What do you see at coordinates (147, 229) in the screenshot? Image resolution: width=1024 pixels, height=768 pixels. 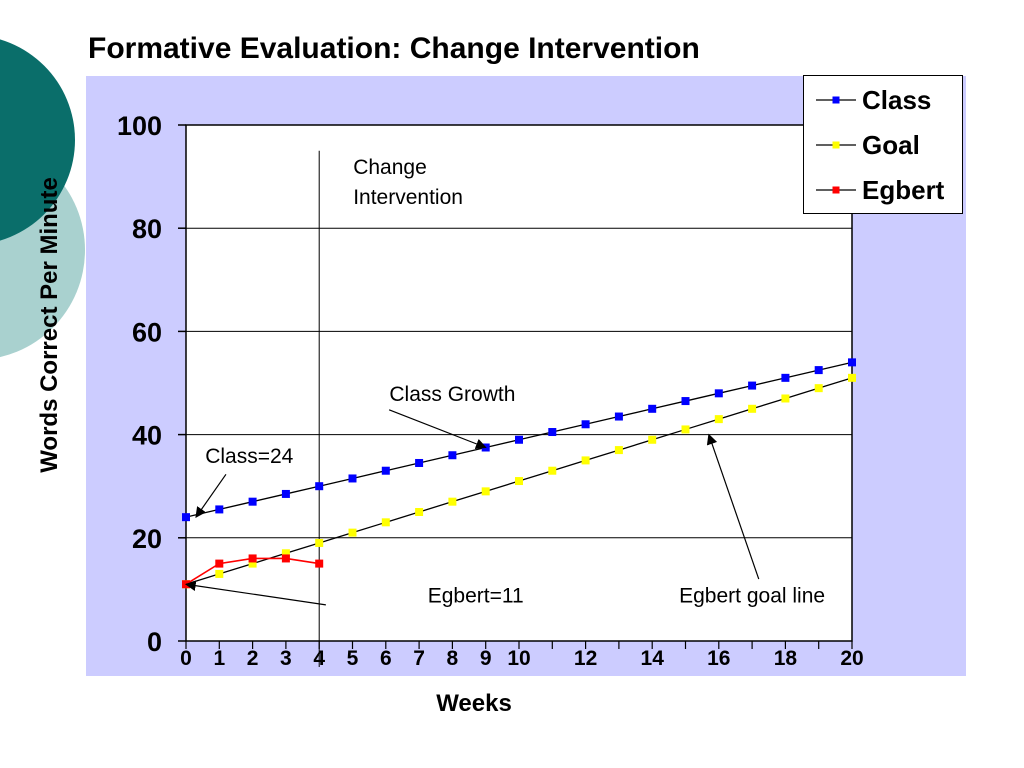 I see `y-tick-label: 80` at bounding box center [147, 229].